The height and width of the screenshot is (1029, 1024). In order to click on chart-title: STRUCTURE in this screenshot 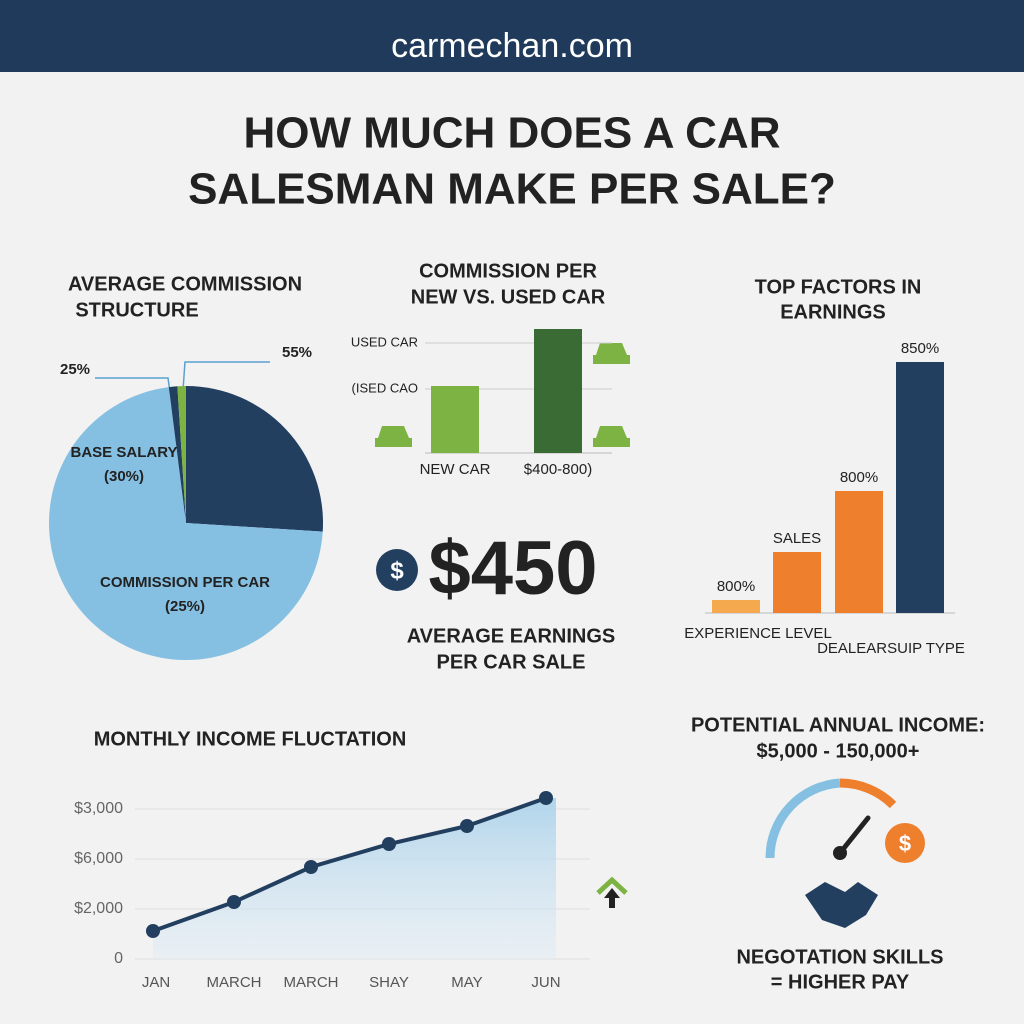, I will do `click(136, 310)`.